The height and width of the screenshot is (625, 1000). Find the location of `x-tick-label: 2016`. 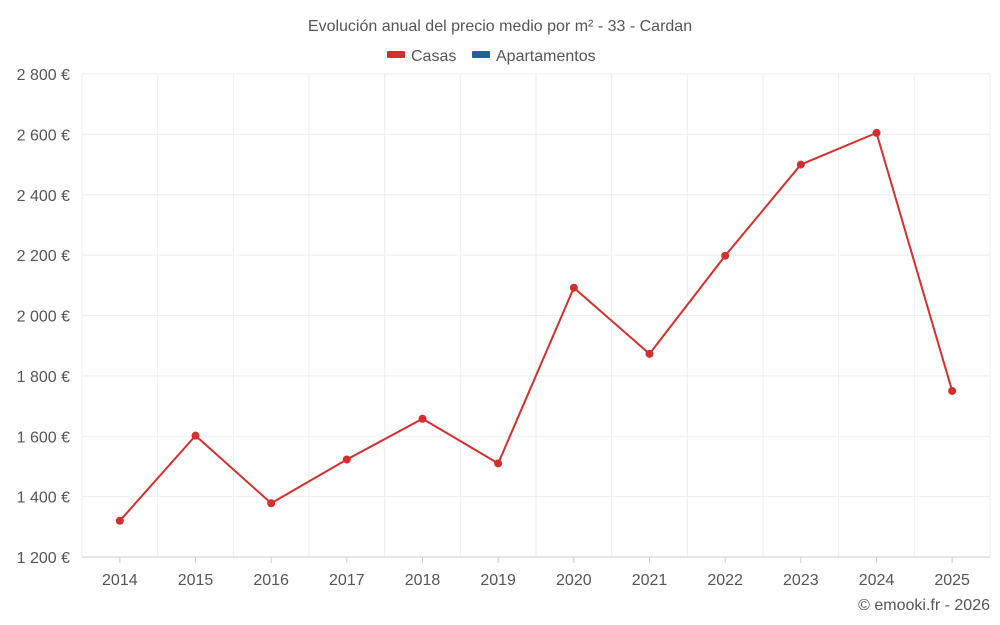

x-tick-label: 2016 is located at coordinates (271, 580).